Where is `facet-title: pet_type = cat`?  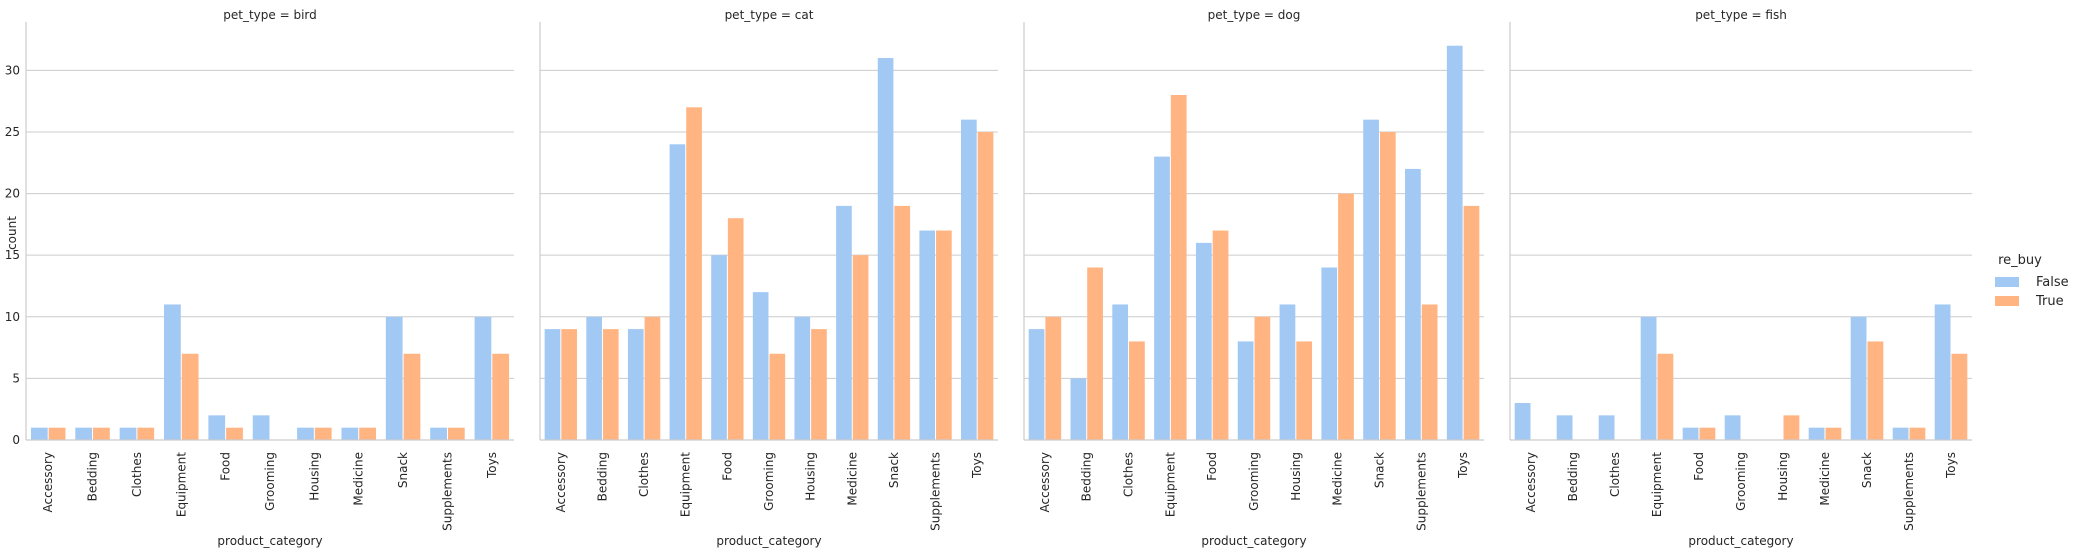
facet-title: pet_type = cat is located at coordinates (769, 15).